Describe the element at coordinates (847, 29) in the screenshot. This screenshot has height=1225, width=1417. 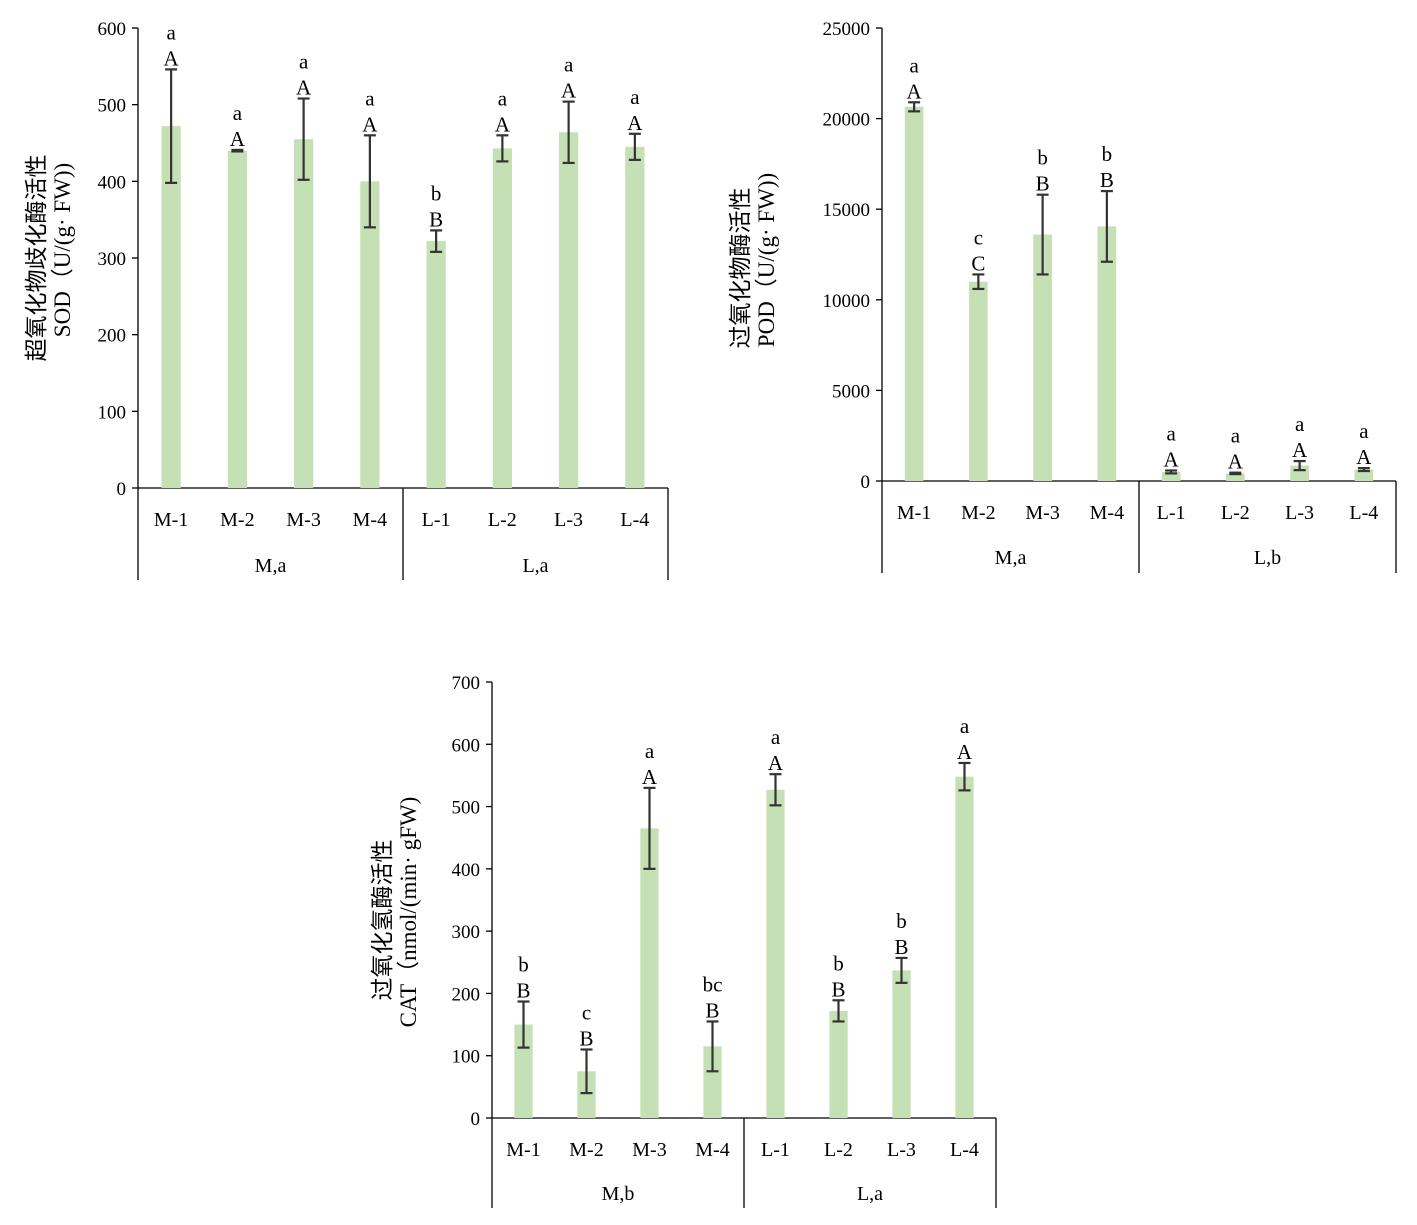
I see `y-tick-label: 25000` at that location.